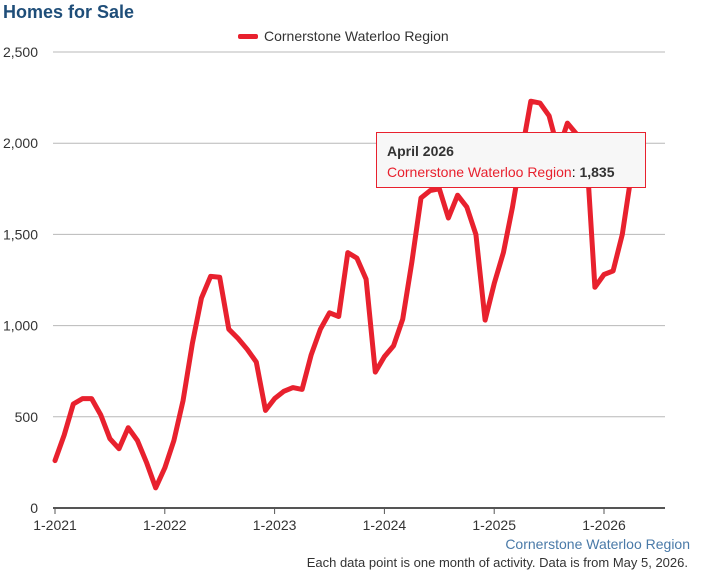  Describe the element at coordinates (248, 36) in the screenshot. I see `legend-swatch` at that location.